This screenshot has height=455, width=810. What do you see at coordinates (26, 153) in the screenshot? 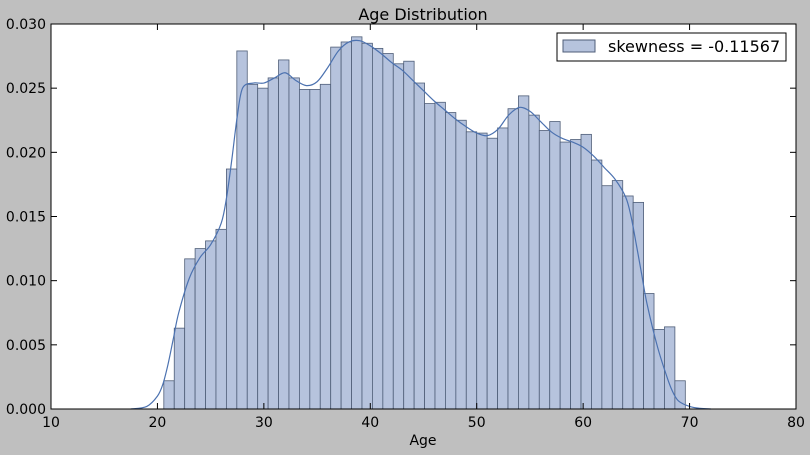
I see `y-tick-label: 0.020` at bounding box center [26, 153].